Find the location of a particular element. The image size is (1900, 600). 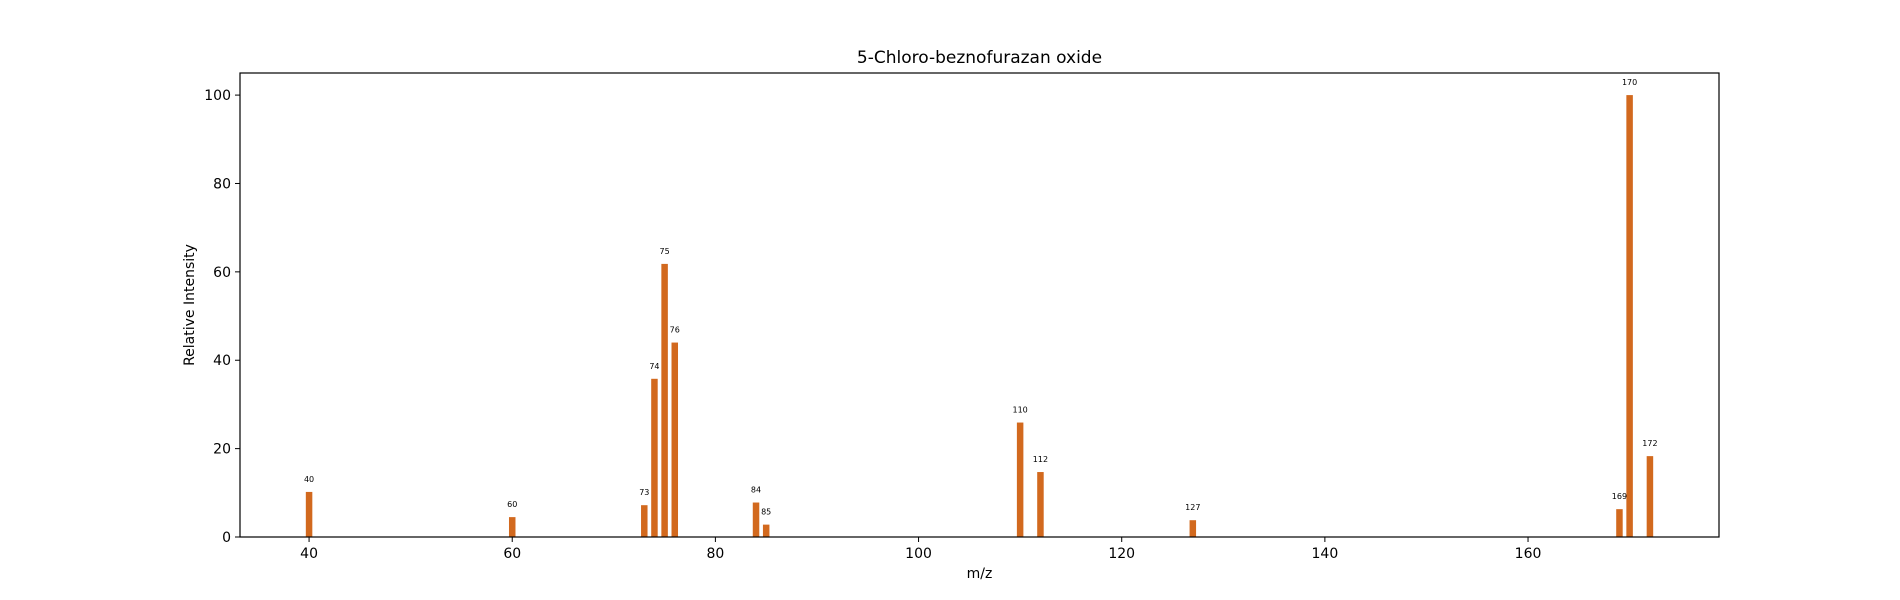

x-tick-label: 160 is located at coordinates (1528, 554).